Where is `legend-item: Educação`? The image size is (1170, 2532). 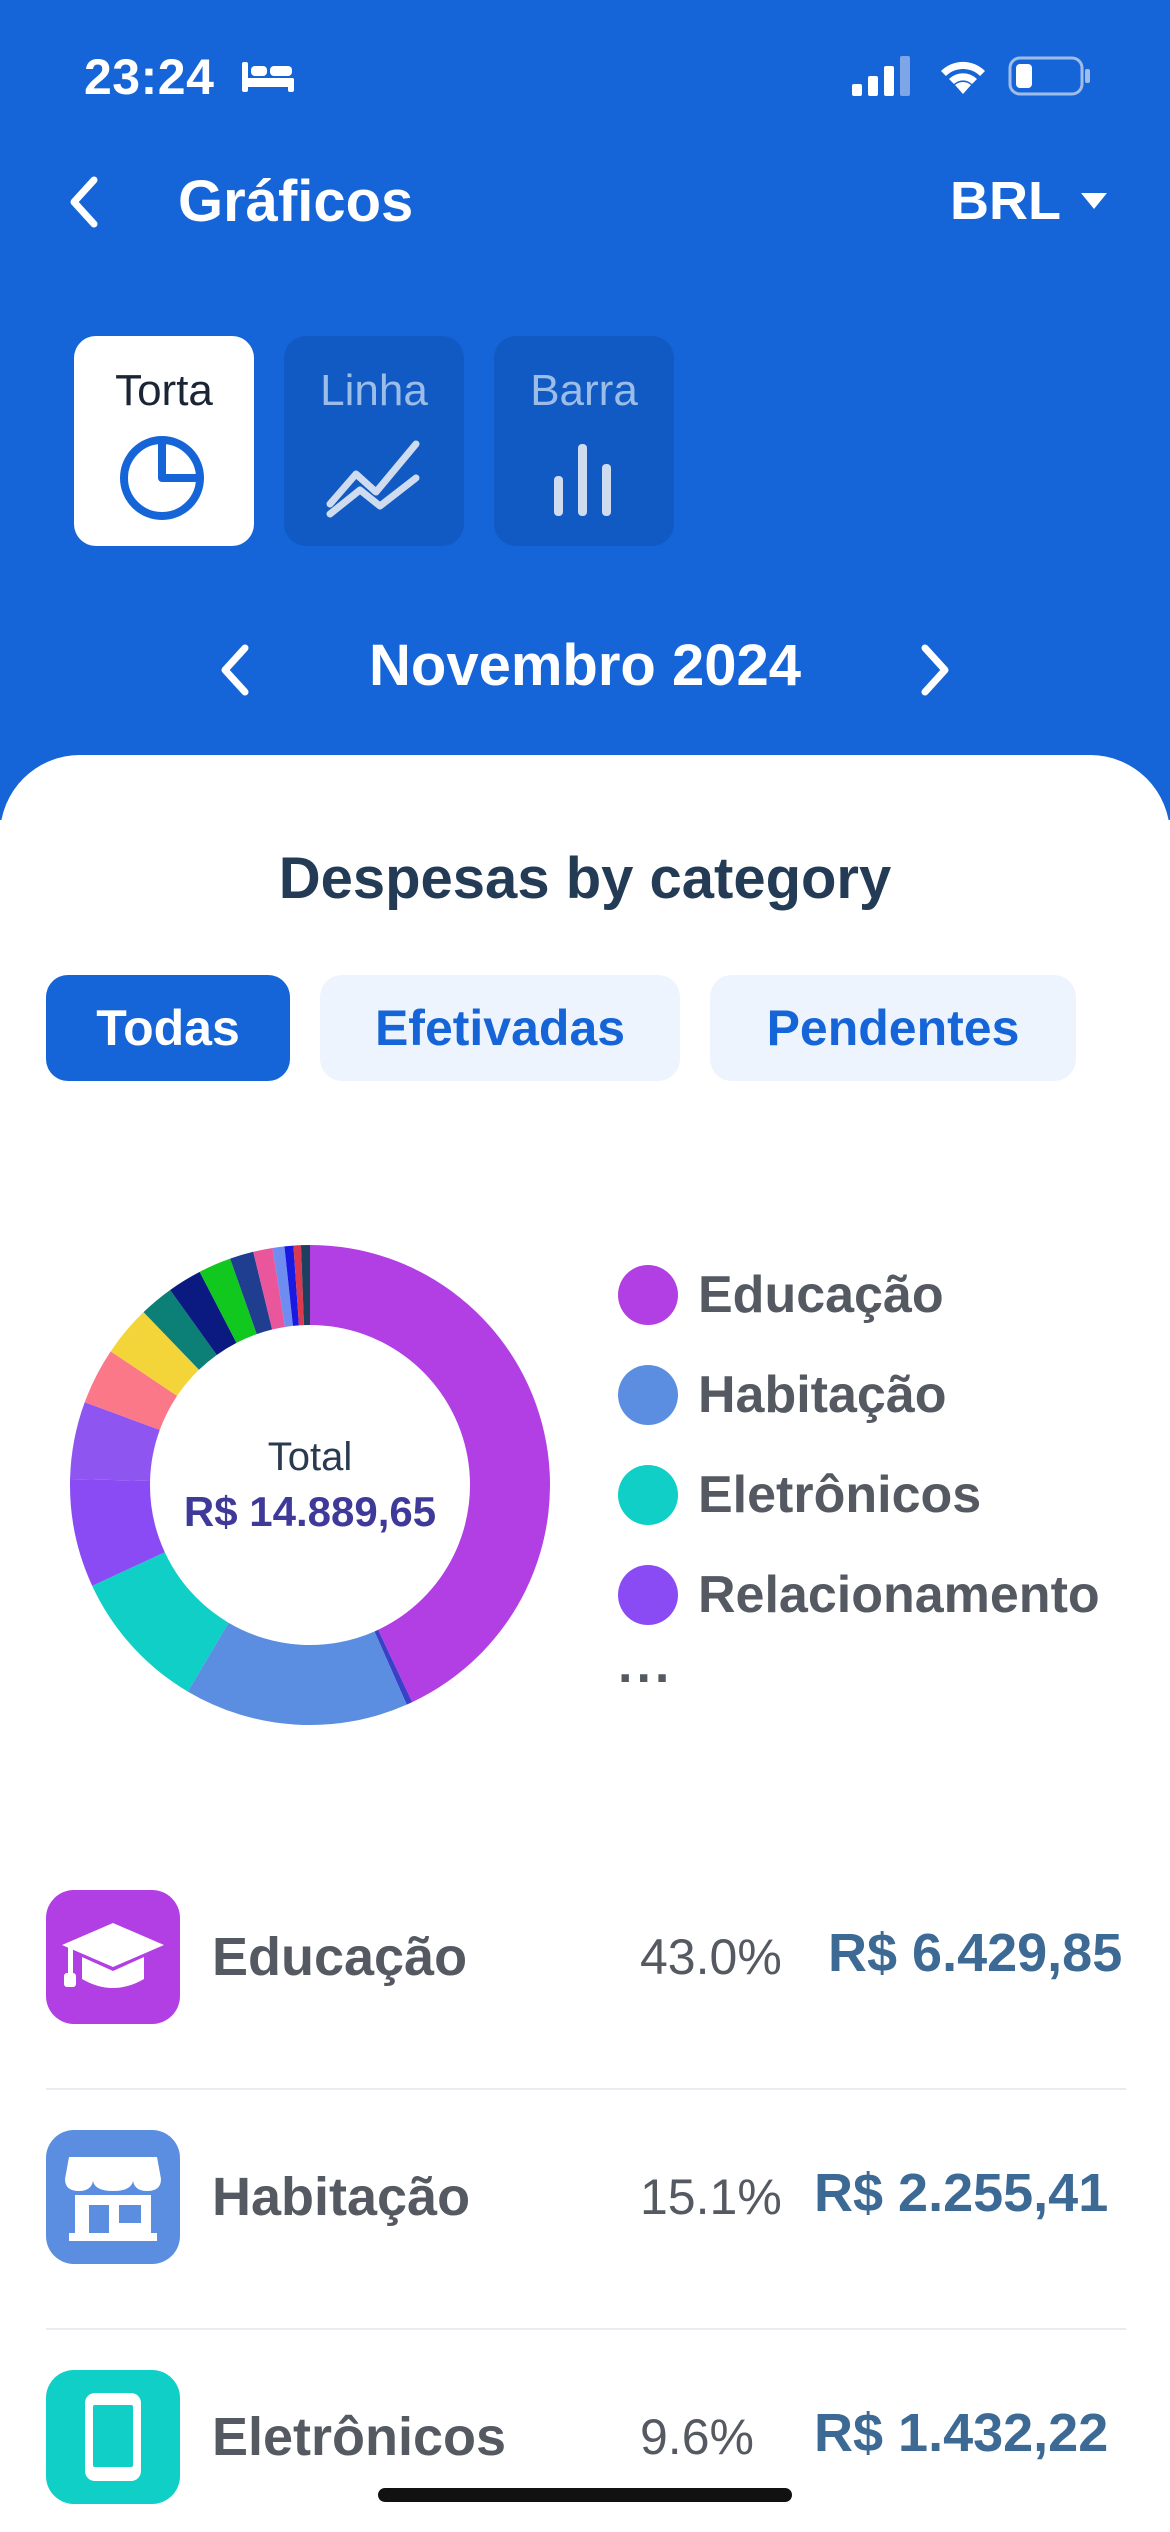
legend-item: Educação is located at coordinates (859, 1295).